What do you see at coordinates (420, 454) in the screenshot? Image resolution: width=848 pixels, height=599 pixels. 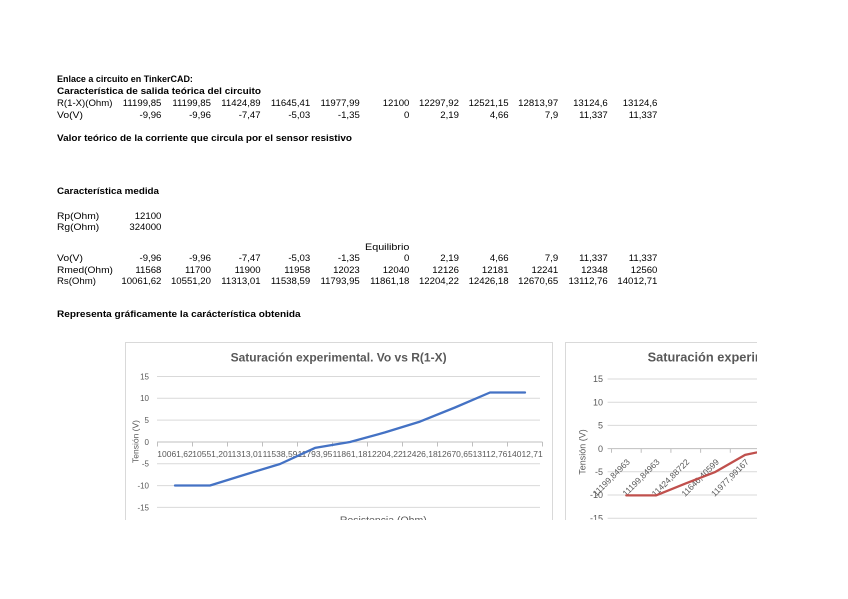 I see `svg-text: 12426,18` at bounding box center [420, 454].